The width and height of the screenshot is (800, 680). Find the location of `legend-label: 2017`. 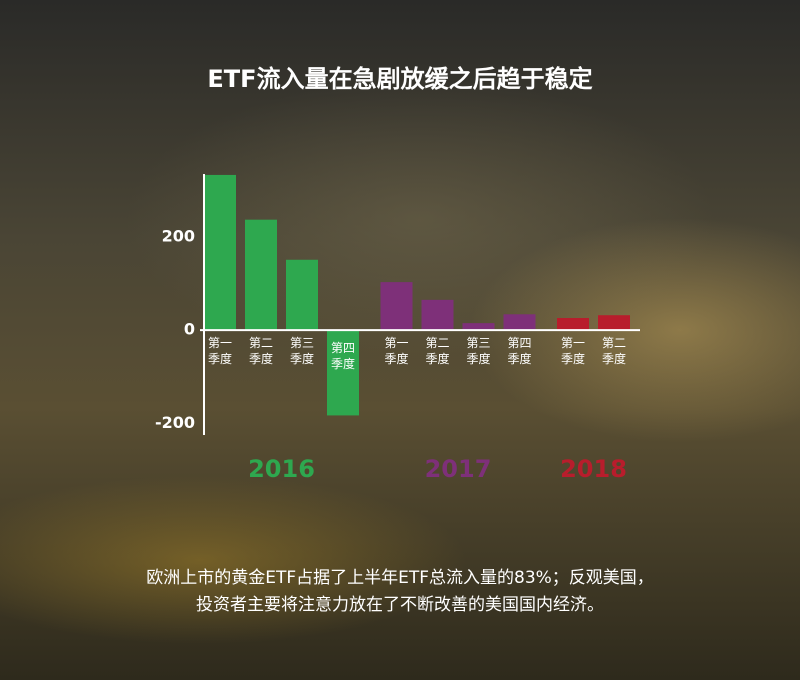

legend-label: 2017 is located at coordinates (458, 469).